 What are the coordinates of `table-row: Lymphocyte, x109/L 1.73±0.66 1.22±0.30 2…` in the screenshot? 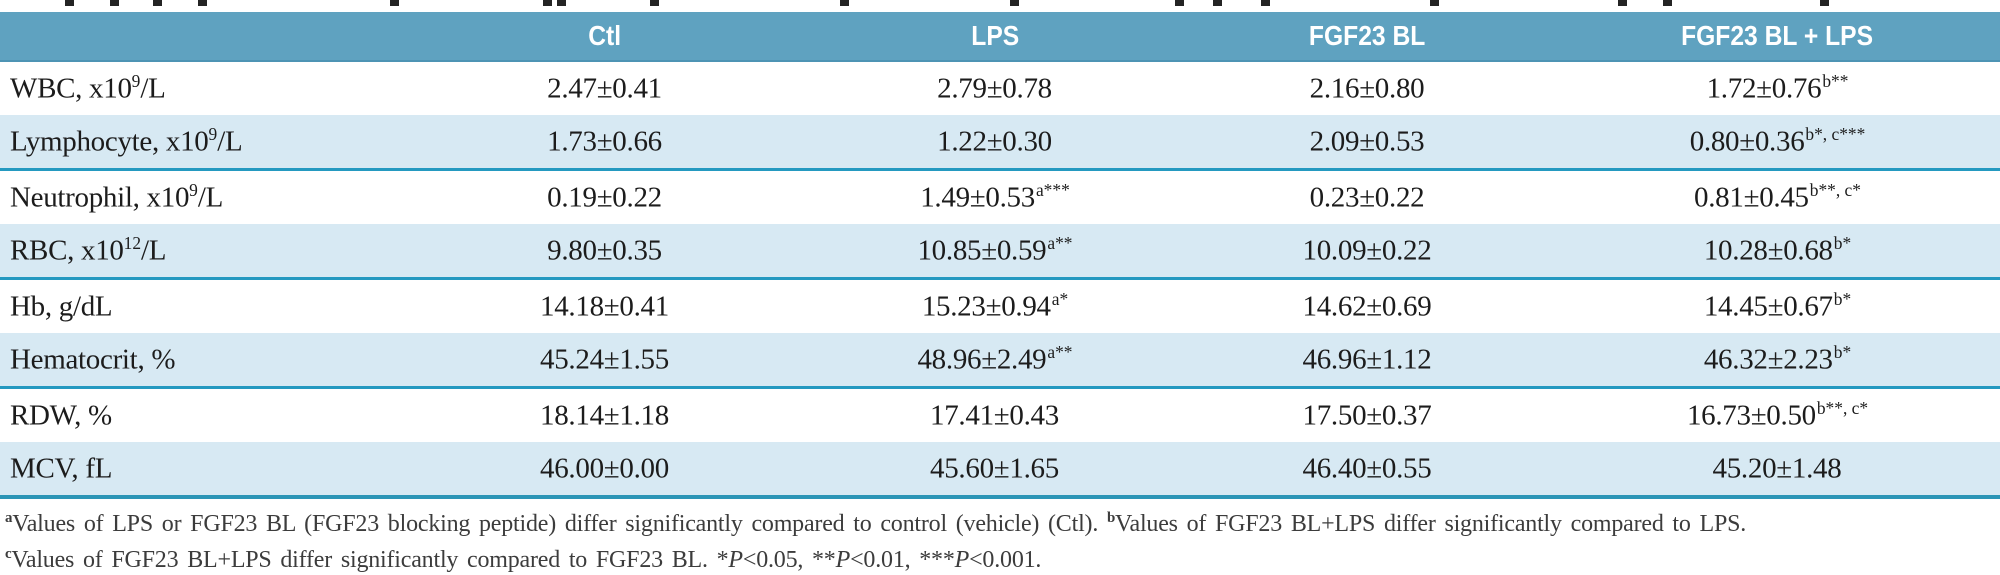 It's located at (1000, 143).